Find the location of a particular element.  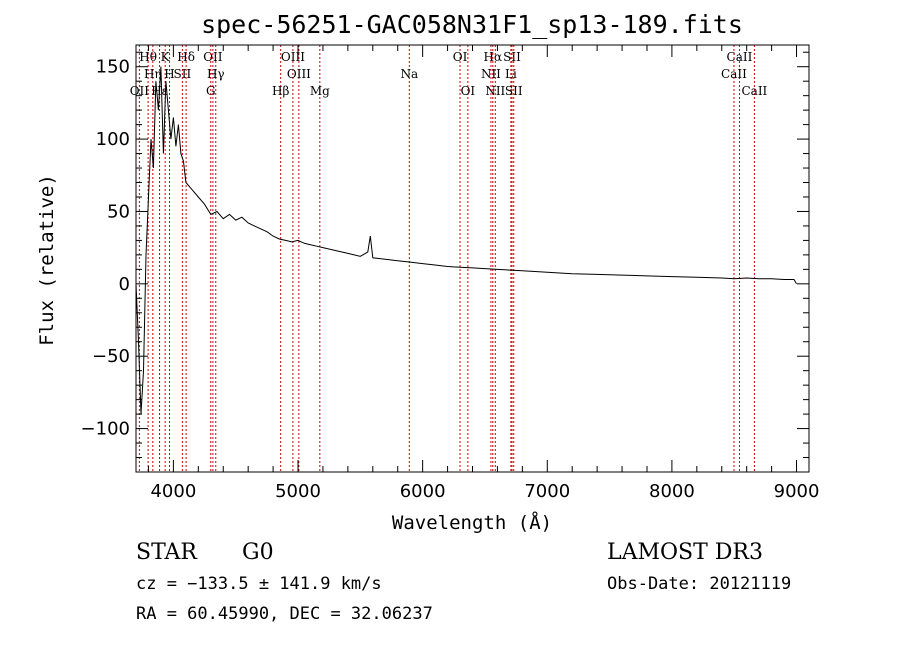

x-tick-label: 5000 is located at coordinates (298, 491).